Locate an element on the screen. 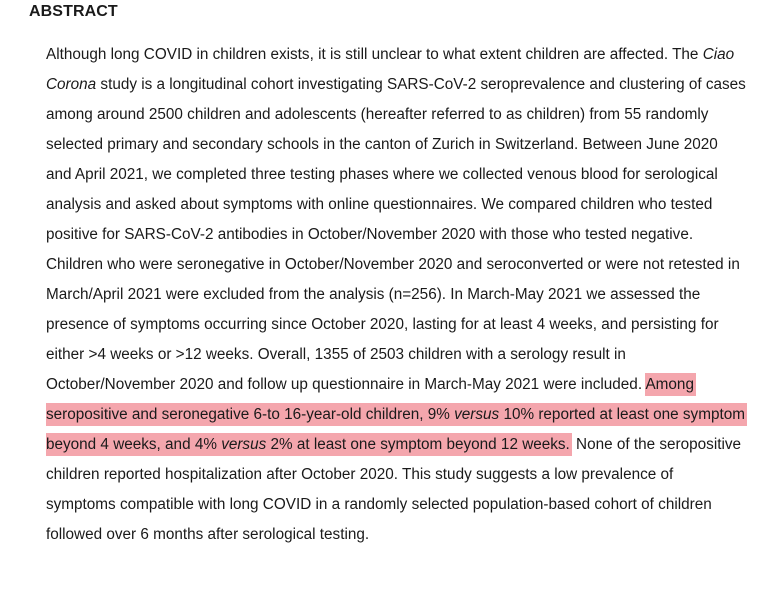 The width and height of the screenshot is (764, 597). highlight-text-3: 2% at least one symptom beyond 12 weeks. is located at coordinates (418, 444).